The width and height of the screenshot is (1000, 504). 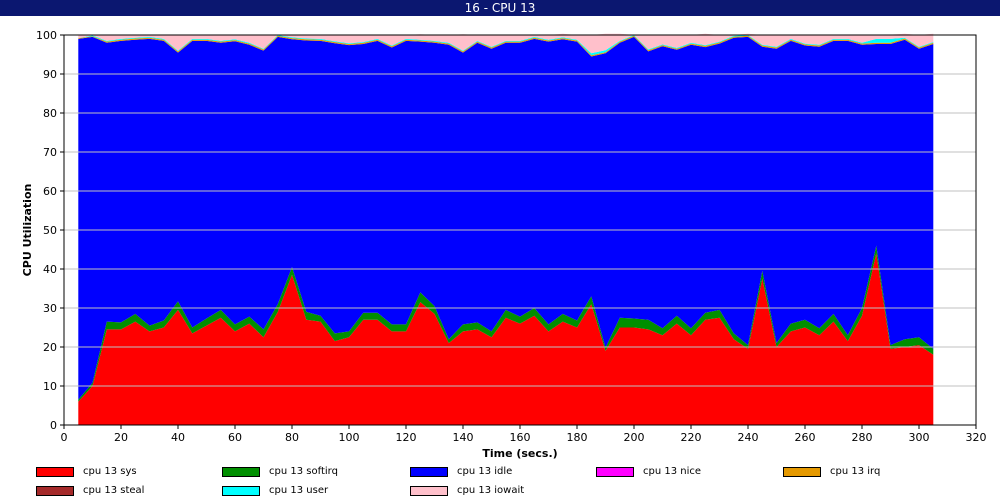 I want to click on y-tick-label: 20, so click(x=50, y=347).